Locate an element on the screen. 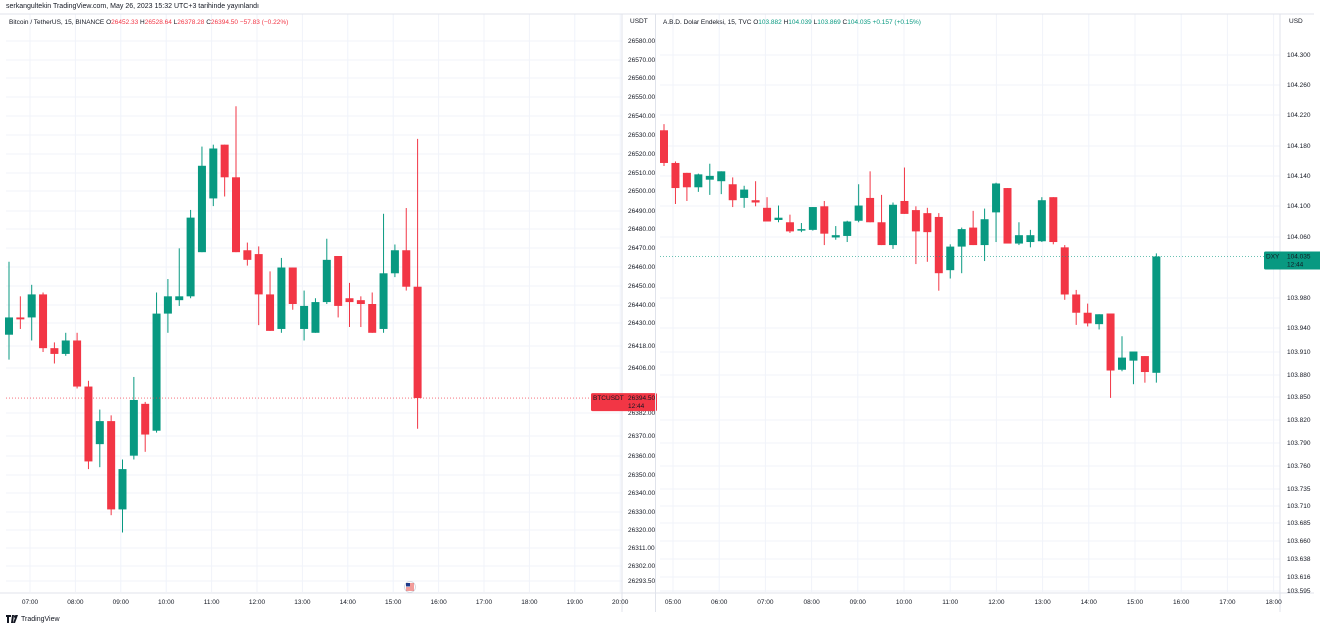  legend-part: L is located at coordinates (176, 22).